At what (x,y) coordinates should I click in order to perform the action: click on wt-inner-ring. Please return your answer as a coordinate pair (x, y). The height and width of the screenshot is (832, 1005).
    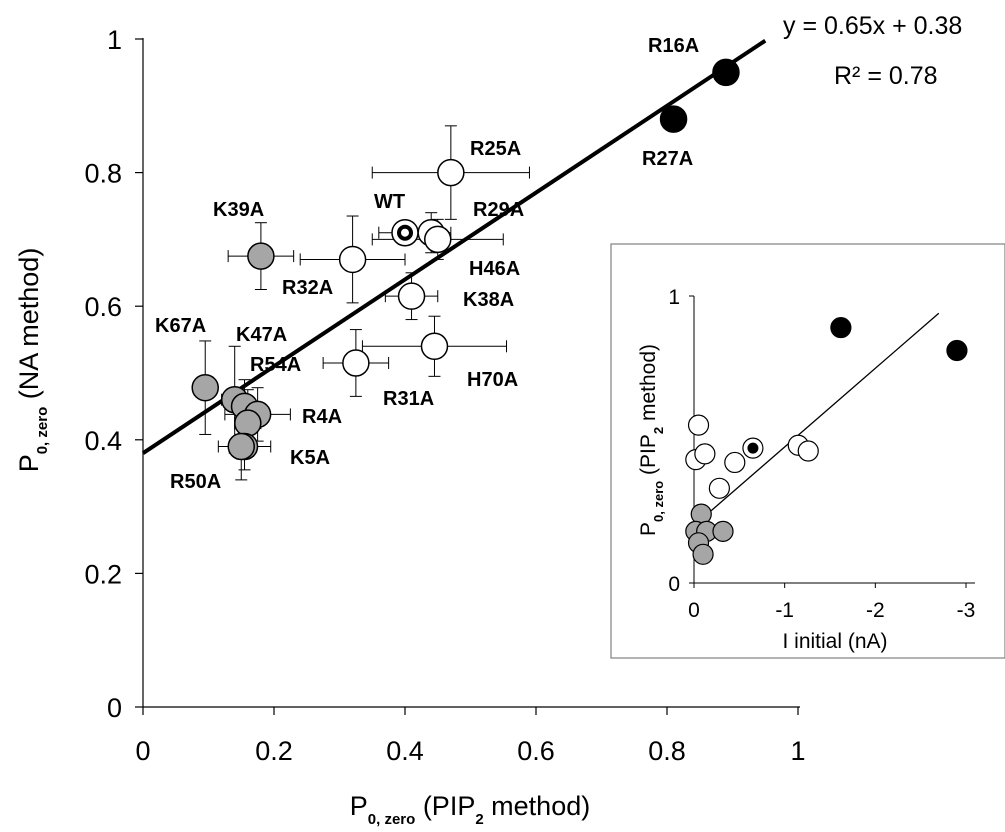
    Looking at the image, I should click on (405, 232).